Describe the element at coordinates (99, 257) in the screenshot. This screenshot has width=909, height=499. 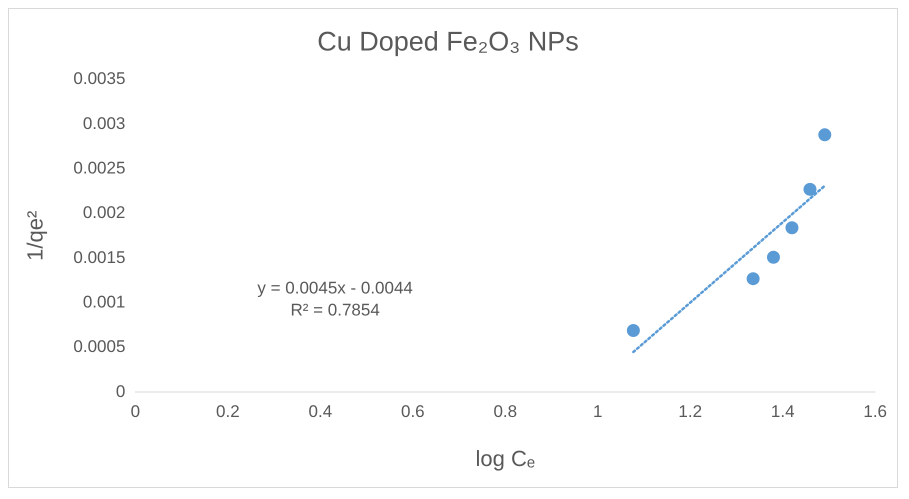
I see `y-tick-label: 0.0015` at that location.